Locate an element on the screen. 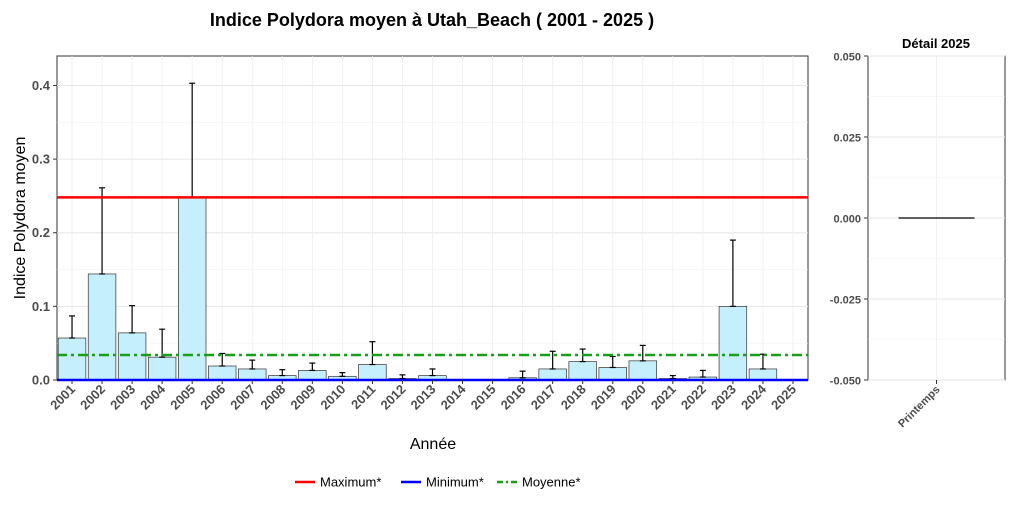 The image size is (1024, 512). detail-y-tick-label: 0.050 is located at coordinates (847, 58).